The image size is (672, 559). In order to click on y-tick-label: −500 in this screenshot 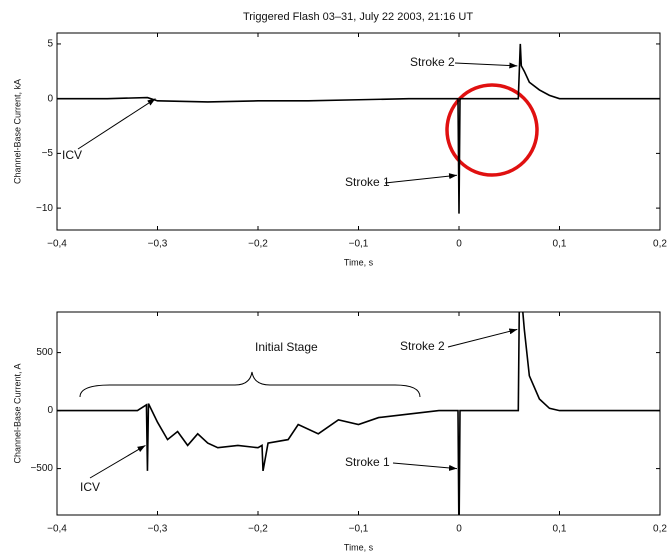, I will do `click(41, 468)`.